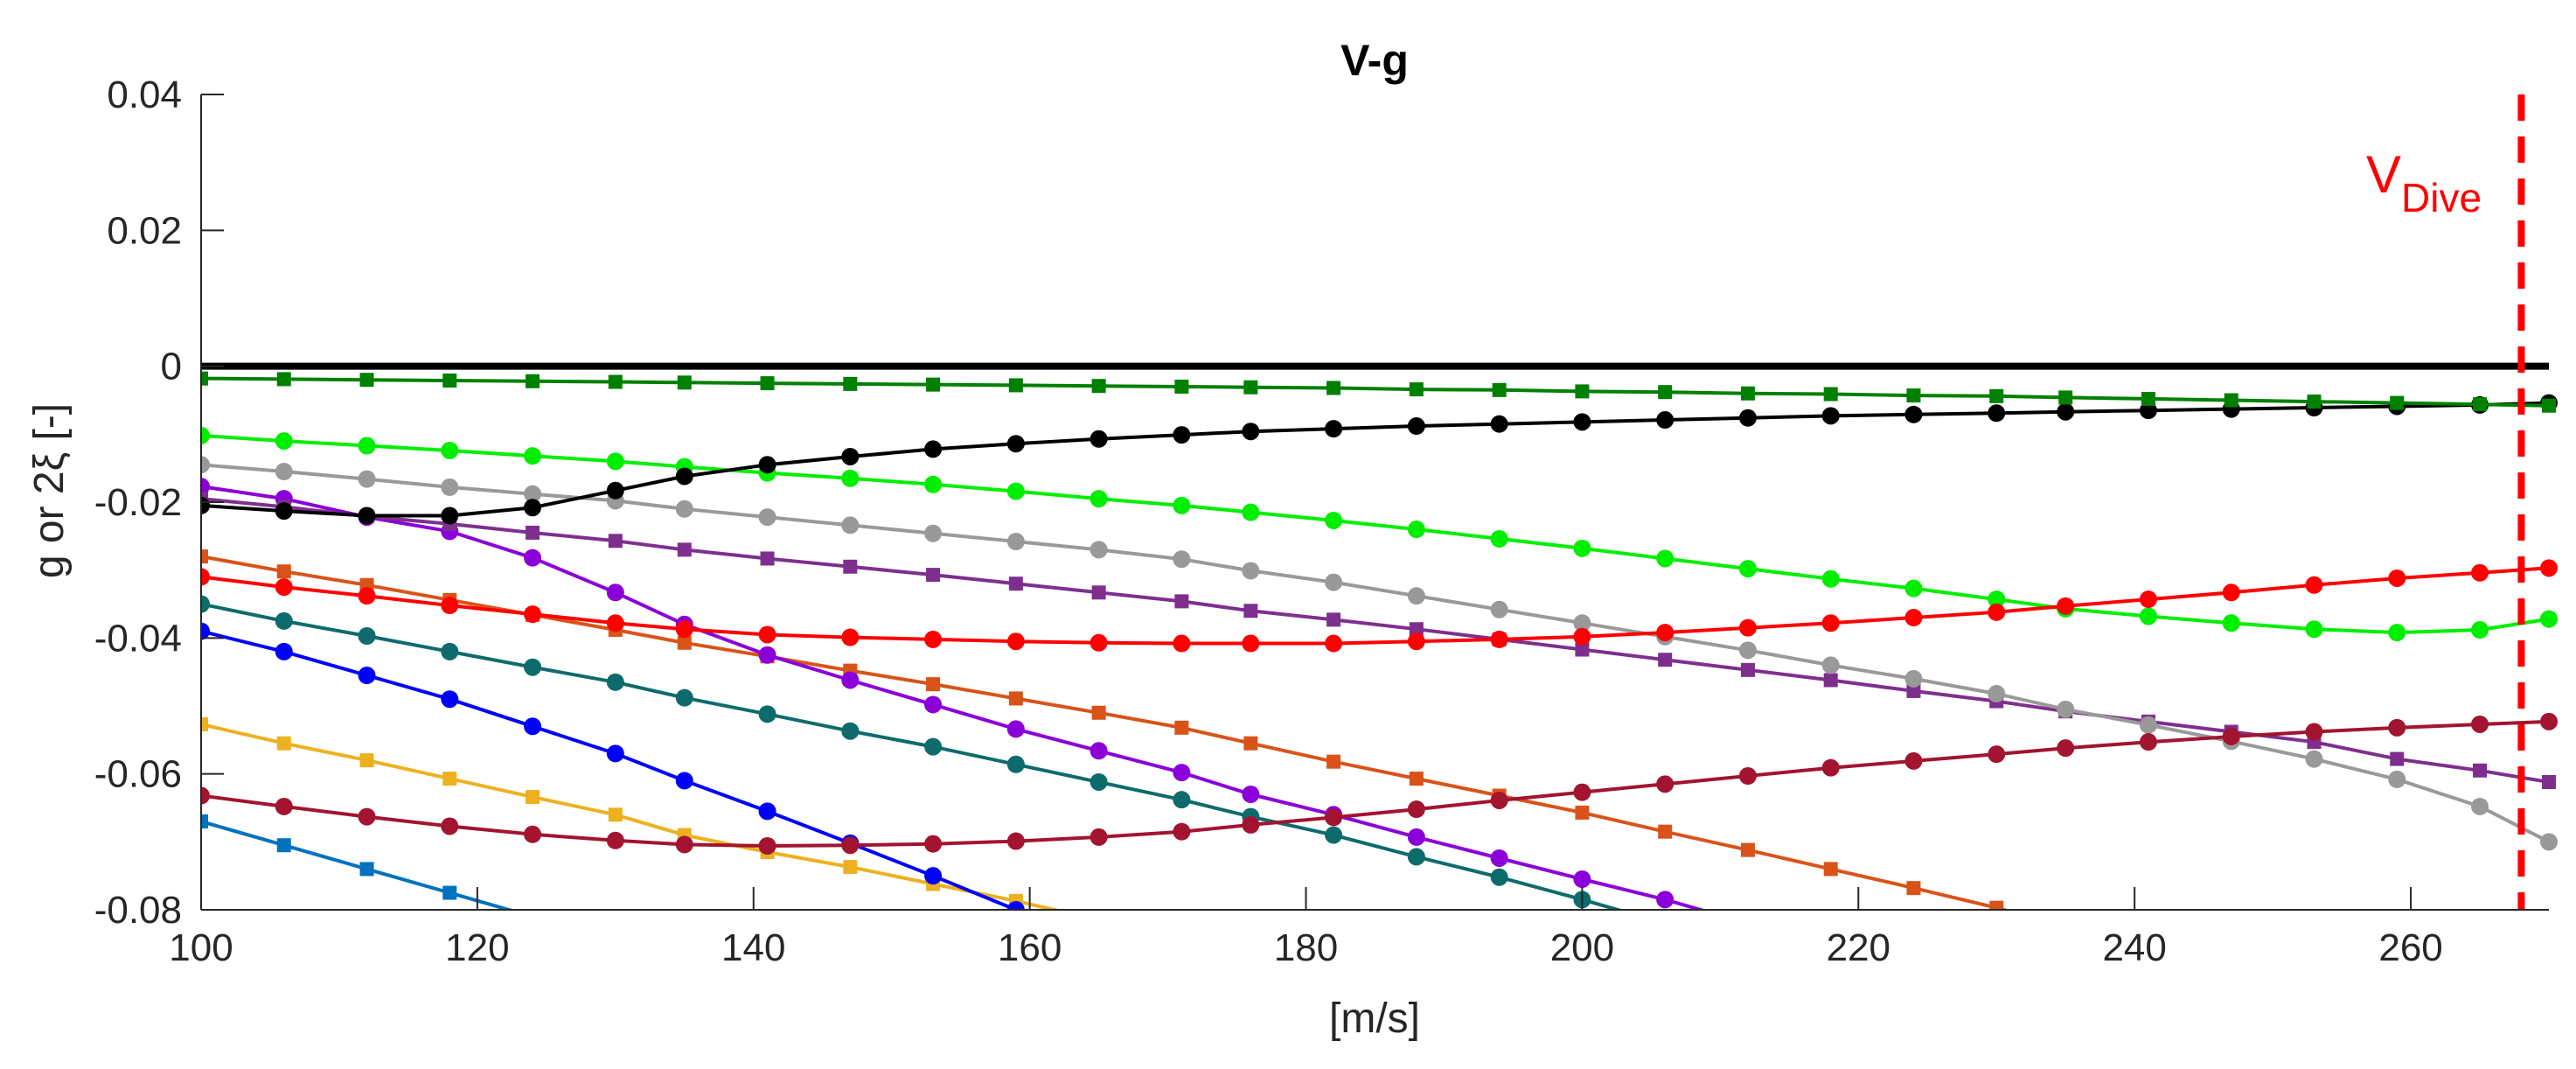 This screenshot has width=2576, height=1069. Describe the element at coordinates (138, 638) in the screenshot. I see `y-tick-label: -0.04` at that location.